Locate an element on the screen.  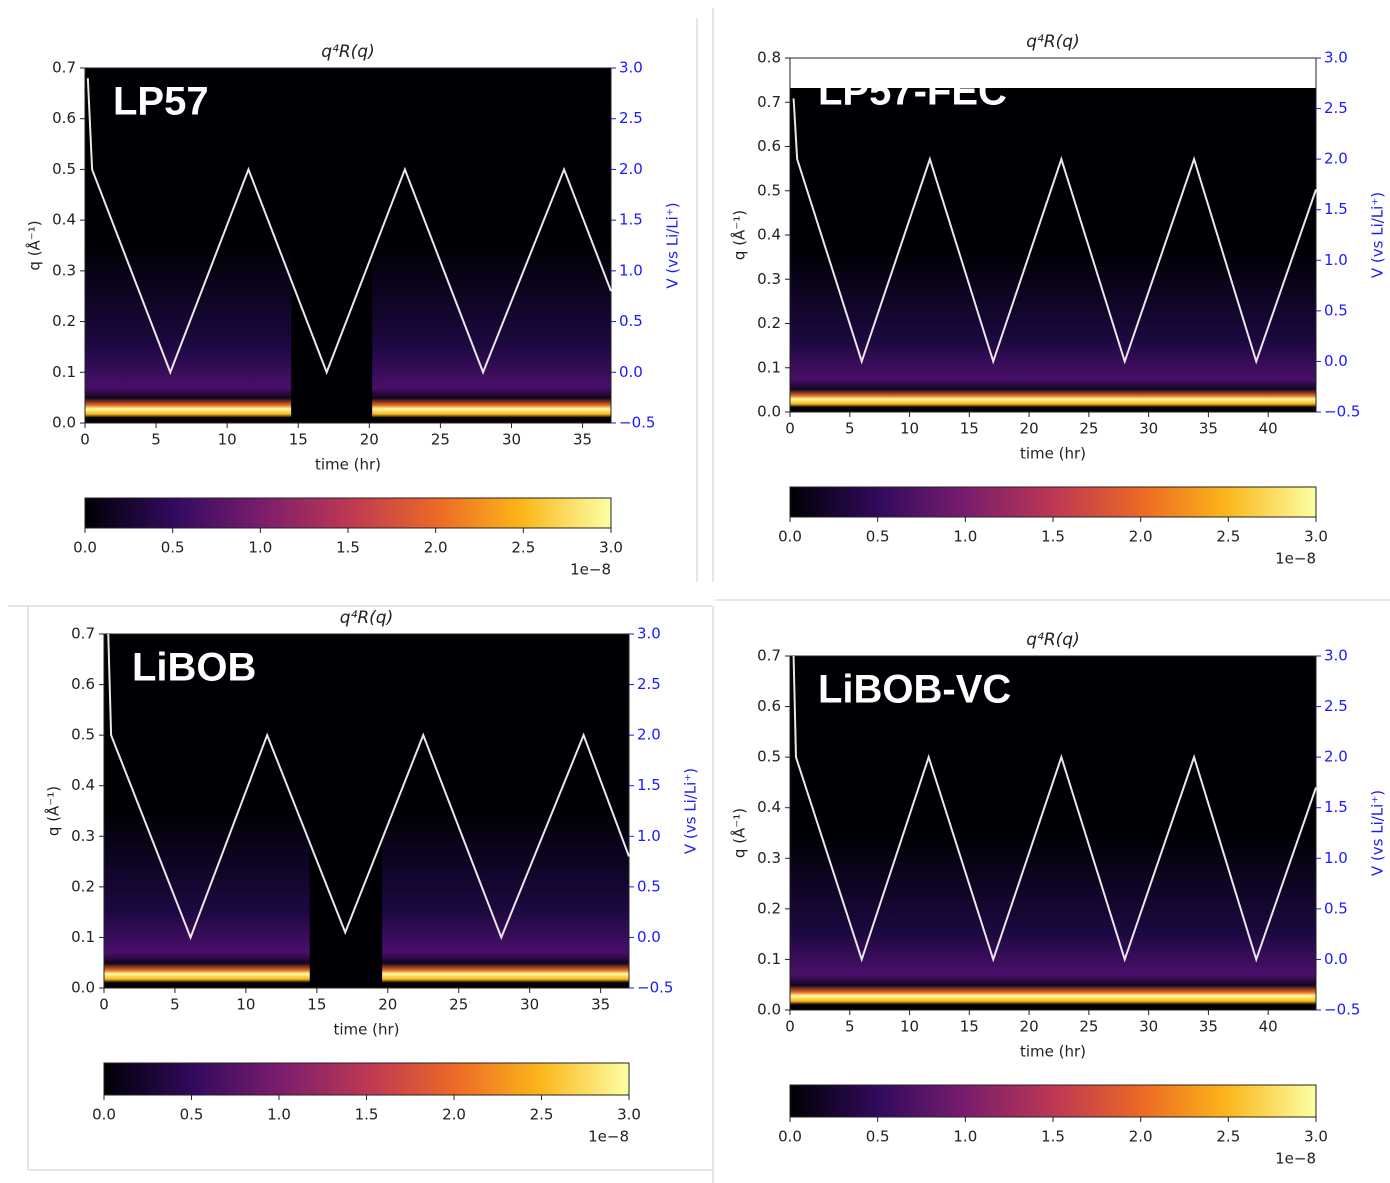
data-gap is located at coordinates (346, 811).